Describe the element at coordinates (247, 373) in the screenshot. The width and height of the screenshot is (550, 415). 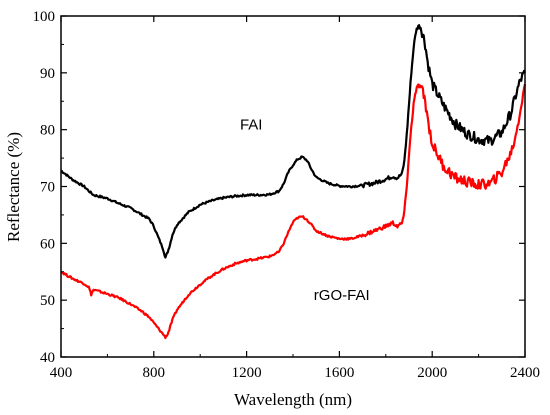
I see `x-tick-label: 1200` at that location.